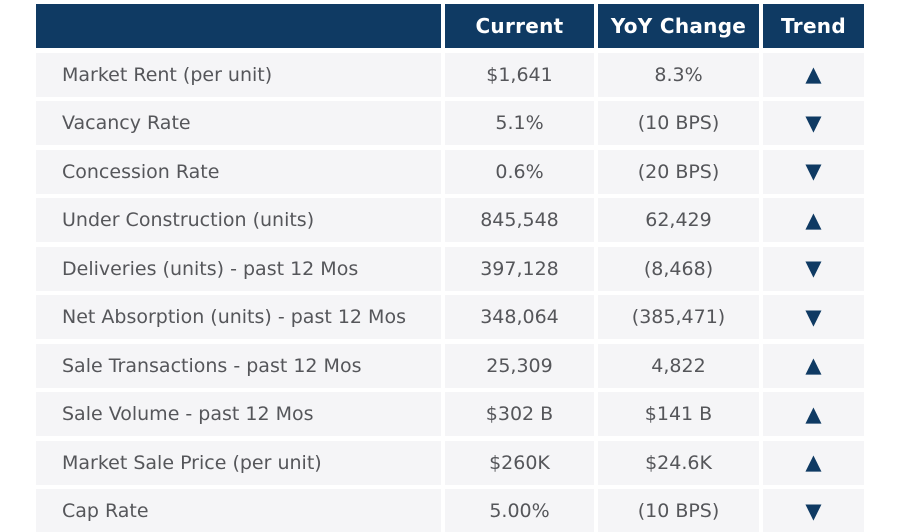  Describe the element at coordinates (519, 171) in the screenshot. I see `current-value: 0.6%` at that location.